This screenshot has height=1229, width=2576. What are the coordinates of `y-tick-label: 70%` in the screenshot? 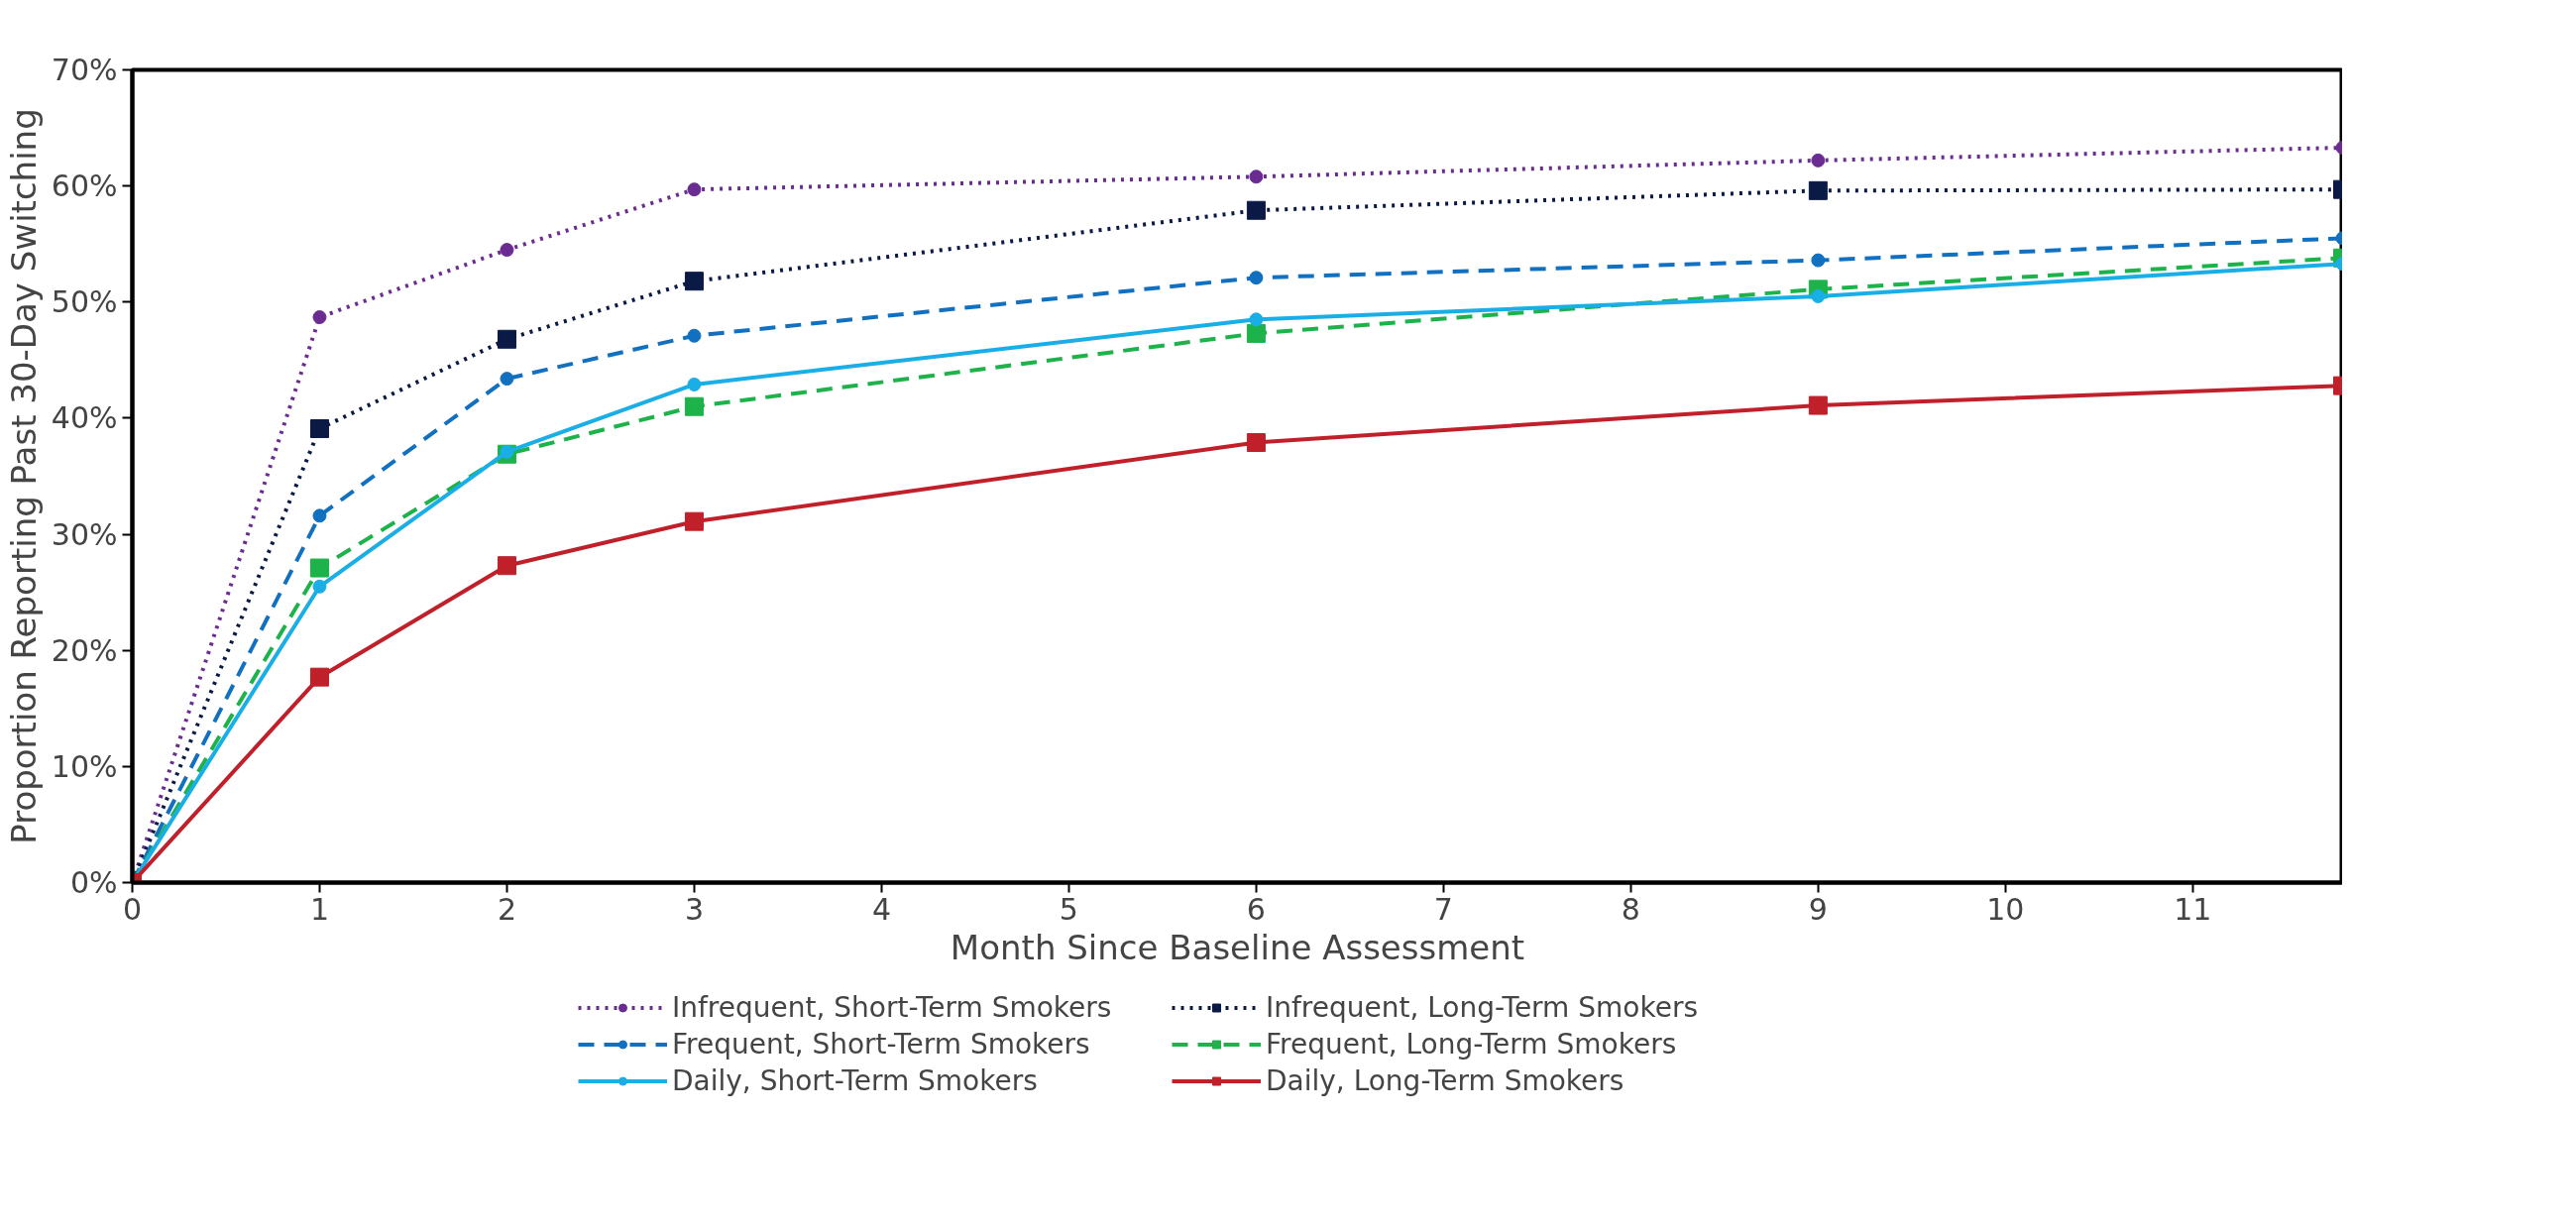 It's located at (84, 70).